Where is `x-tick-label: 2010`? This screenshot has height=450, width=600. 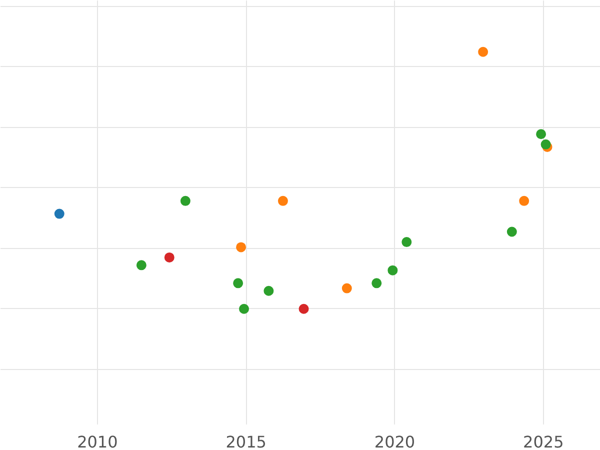 x-tick-label: 2010 is located at coordinates (97, 441).